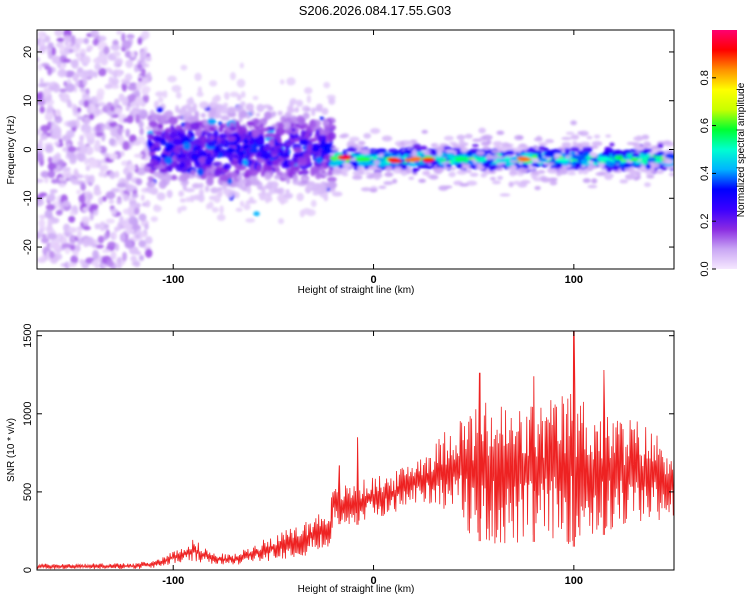  I want to click on snr-x-label: Height of straight line (km), so click(356, 589).